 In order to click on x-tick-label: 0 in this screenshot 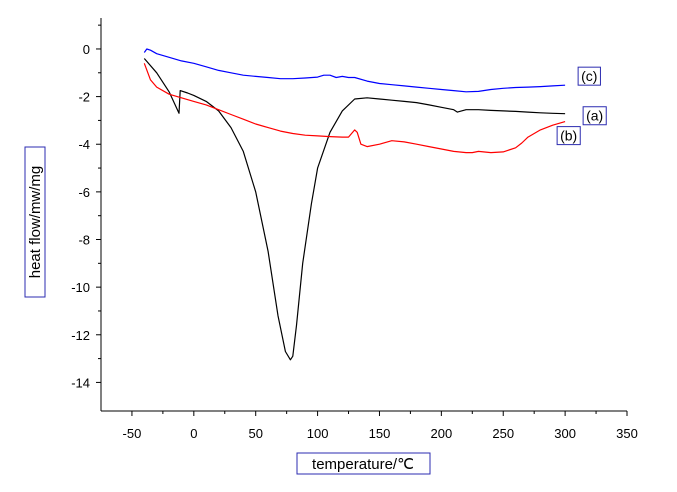, I will do `click(193, 433)`.